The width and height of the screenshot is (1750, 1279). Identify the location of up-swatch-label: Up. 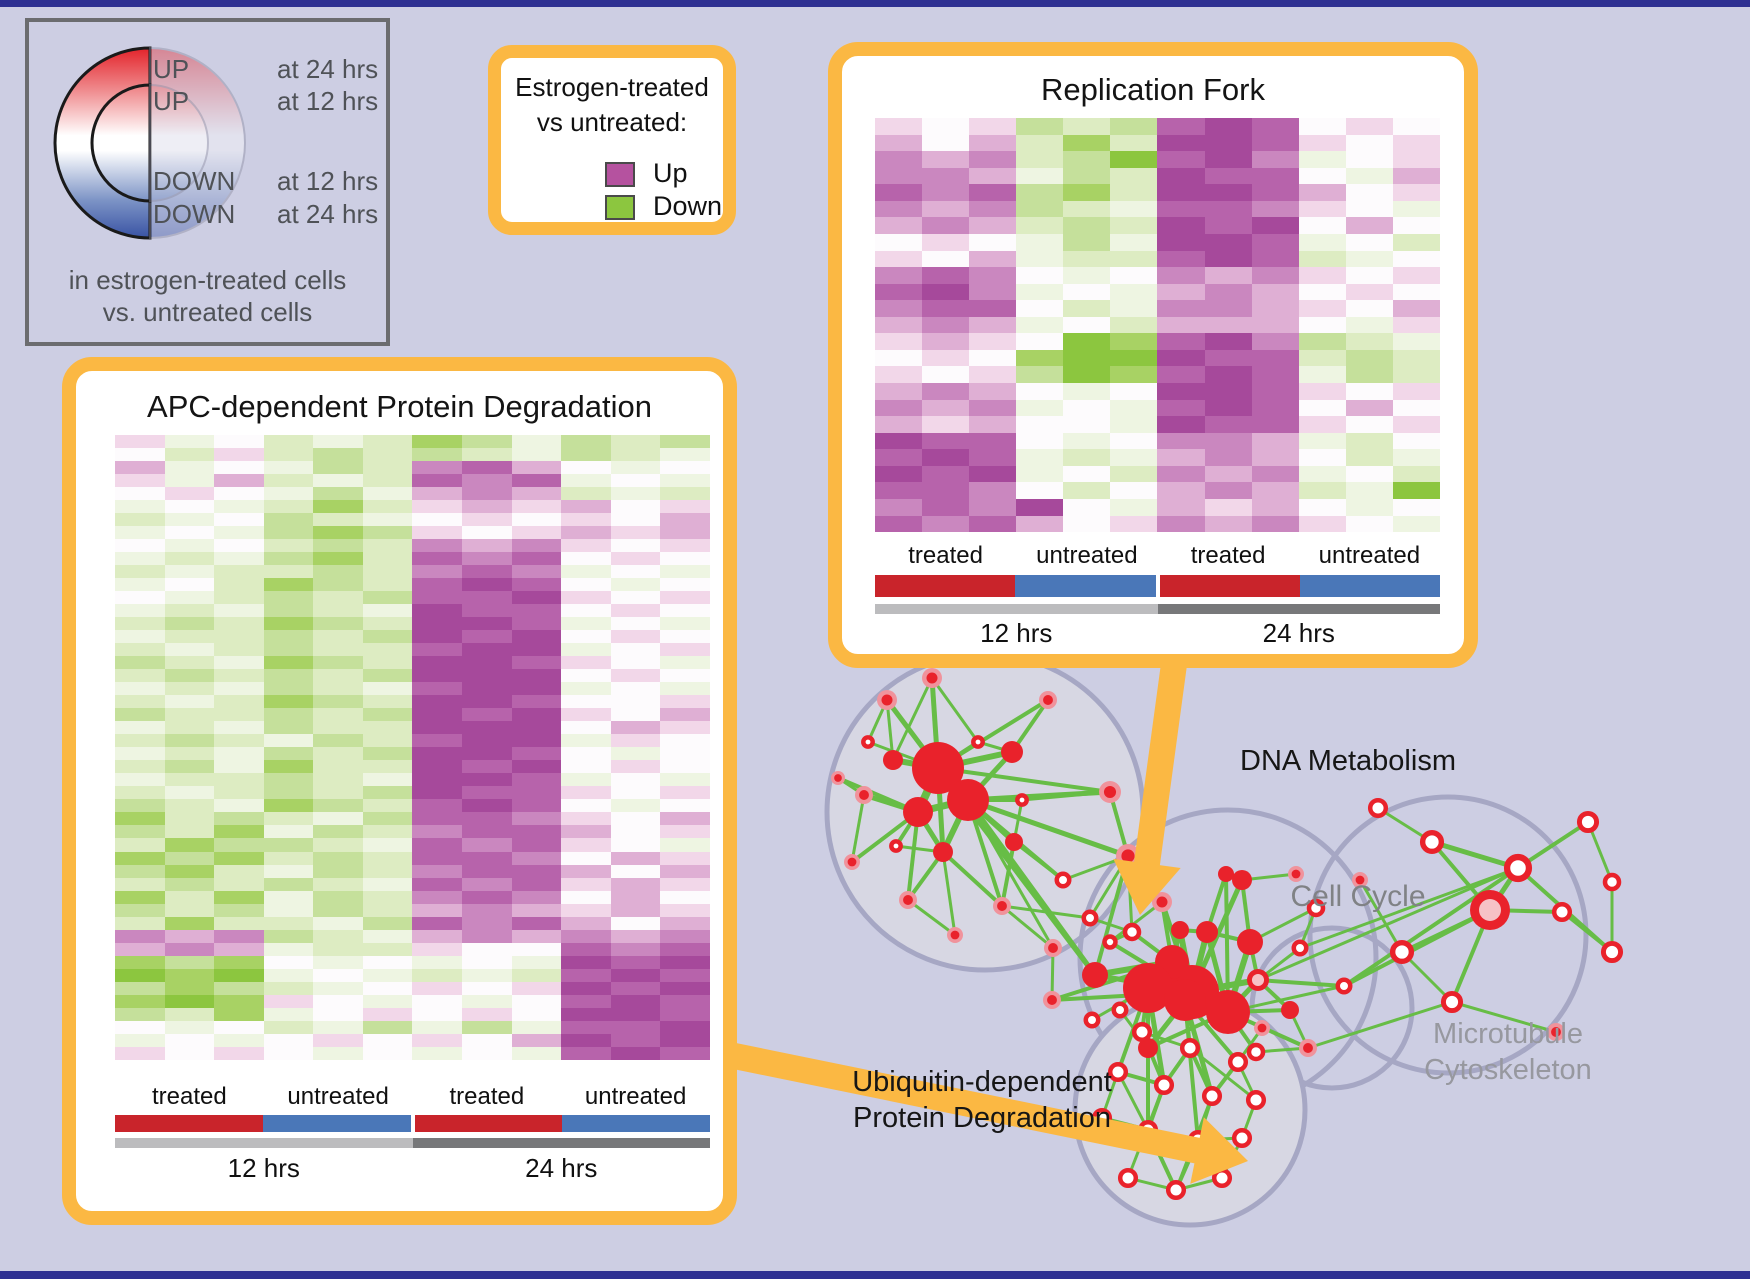
(670, 173).